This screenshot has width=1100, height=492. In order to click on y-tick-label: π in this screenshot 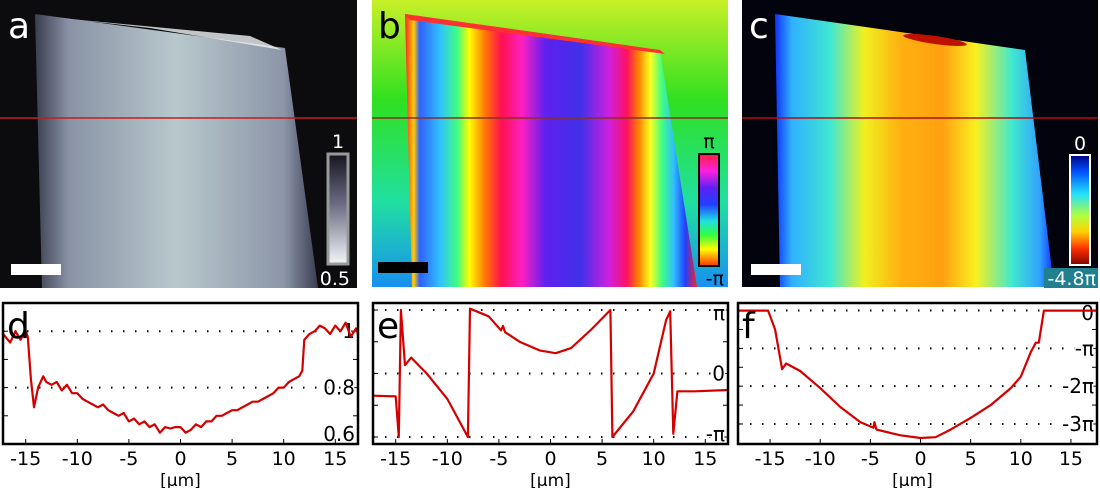, I will do `click(719, 313)`.